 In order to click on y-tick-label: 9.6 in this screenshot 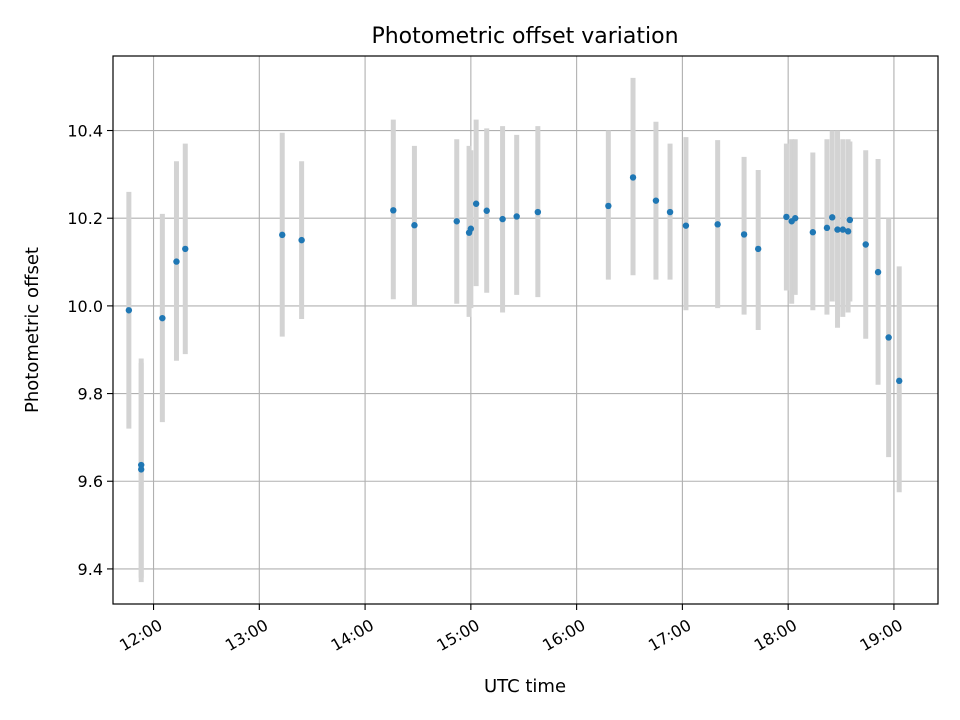, I will do `click(90, 481)`.